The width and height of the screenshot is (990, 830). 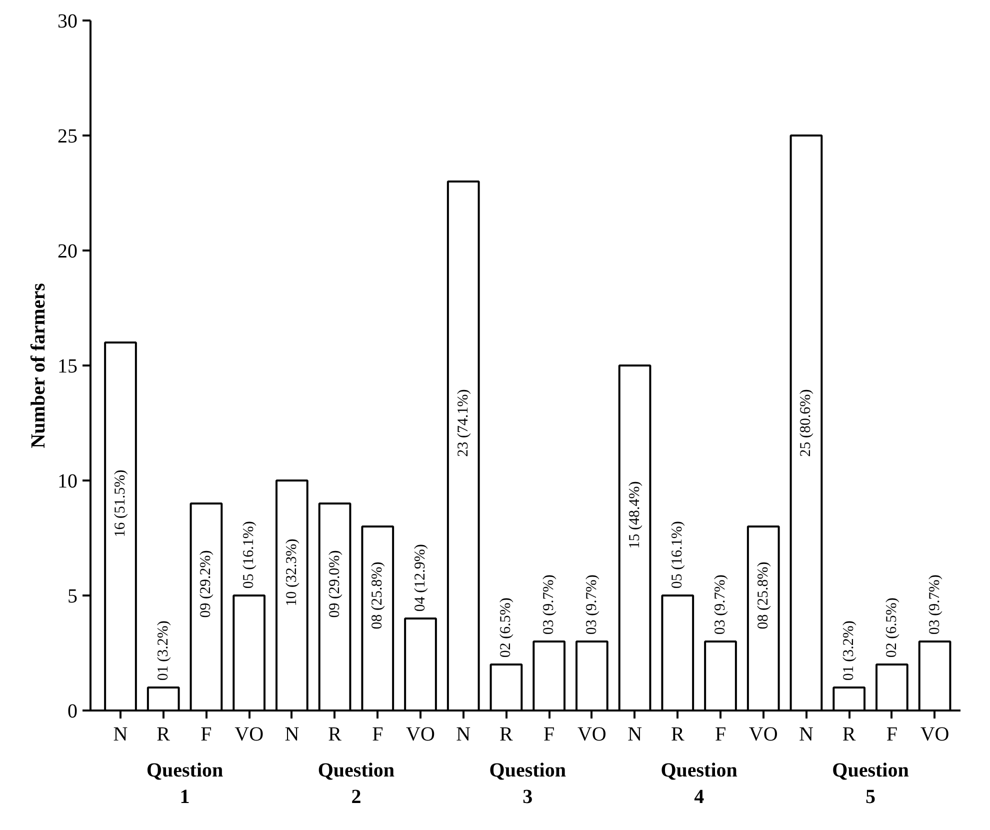 I want to click on y-tick-label: 5, so click(x=73, y=597).